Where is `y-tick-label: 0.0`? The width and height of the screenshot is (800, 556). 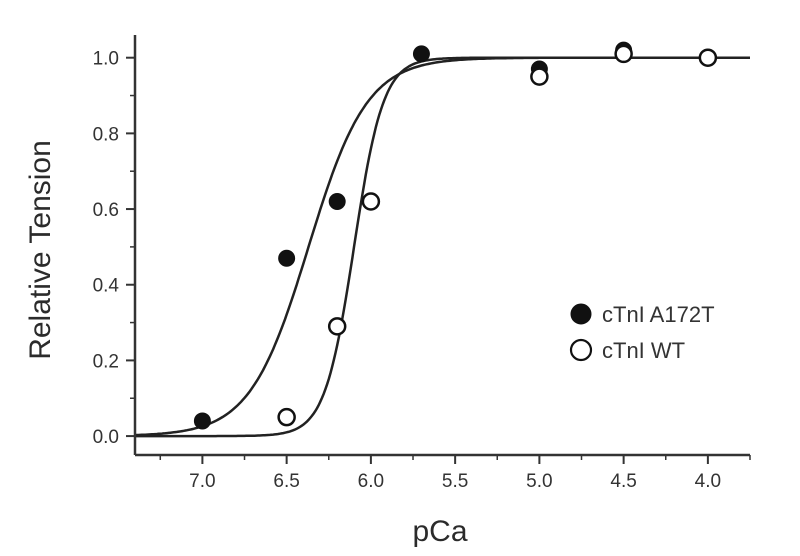 y-tick-label: 0.0 is located at coordinates (106, 437).